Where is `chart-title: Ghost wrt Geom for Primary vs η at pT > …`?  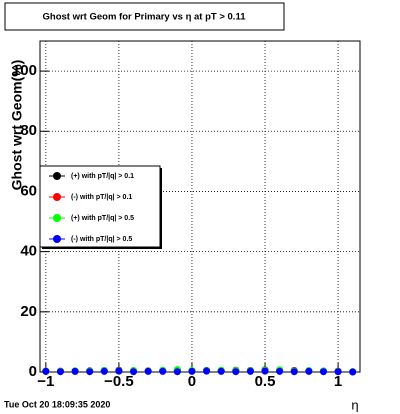 chart-title: Ghost wrt Geom for Primary vs η at pT > … is located at coordinates (145, 17).